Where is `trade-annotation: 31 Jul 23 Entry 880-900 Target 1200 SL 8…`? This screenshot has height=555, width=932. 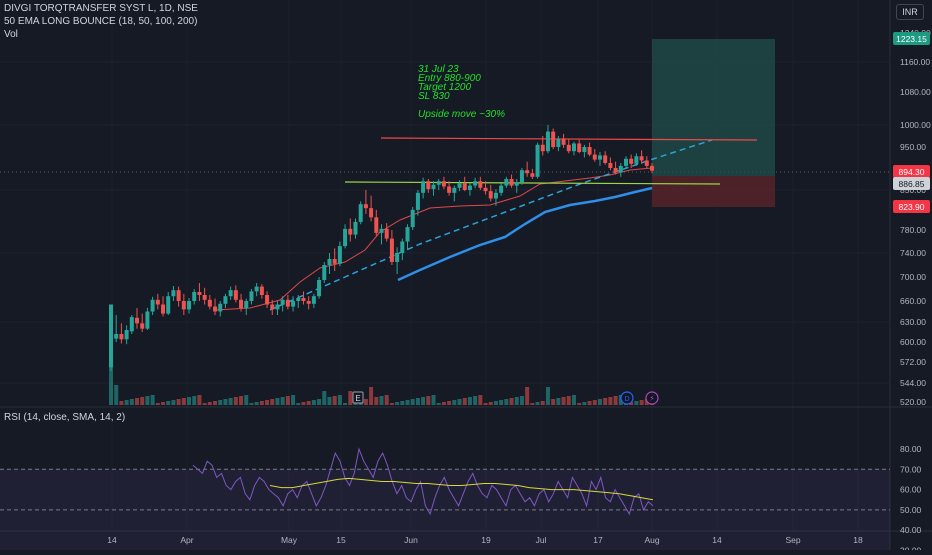 trade-annotation: 31 Jul 23 Entry 880-900 Target 1200 SL 8… is located at coordinates (461, 92).